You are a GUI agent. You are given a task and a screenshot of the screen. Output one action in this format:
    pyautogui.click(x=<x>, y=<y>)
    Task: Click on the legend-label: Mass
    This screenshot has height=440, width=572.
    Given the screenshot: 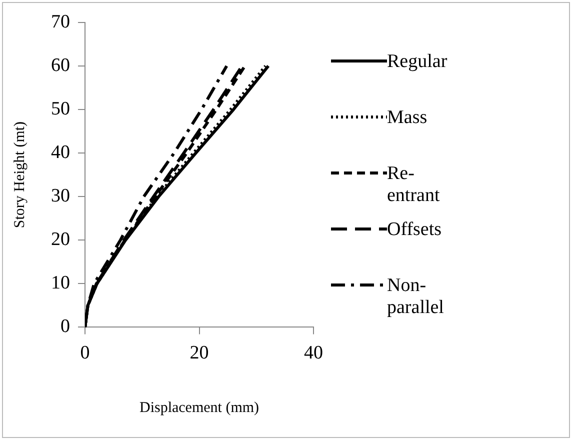 What is the action you would take?
    pyautogui.click(x=407, y=118)
    